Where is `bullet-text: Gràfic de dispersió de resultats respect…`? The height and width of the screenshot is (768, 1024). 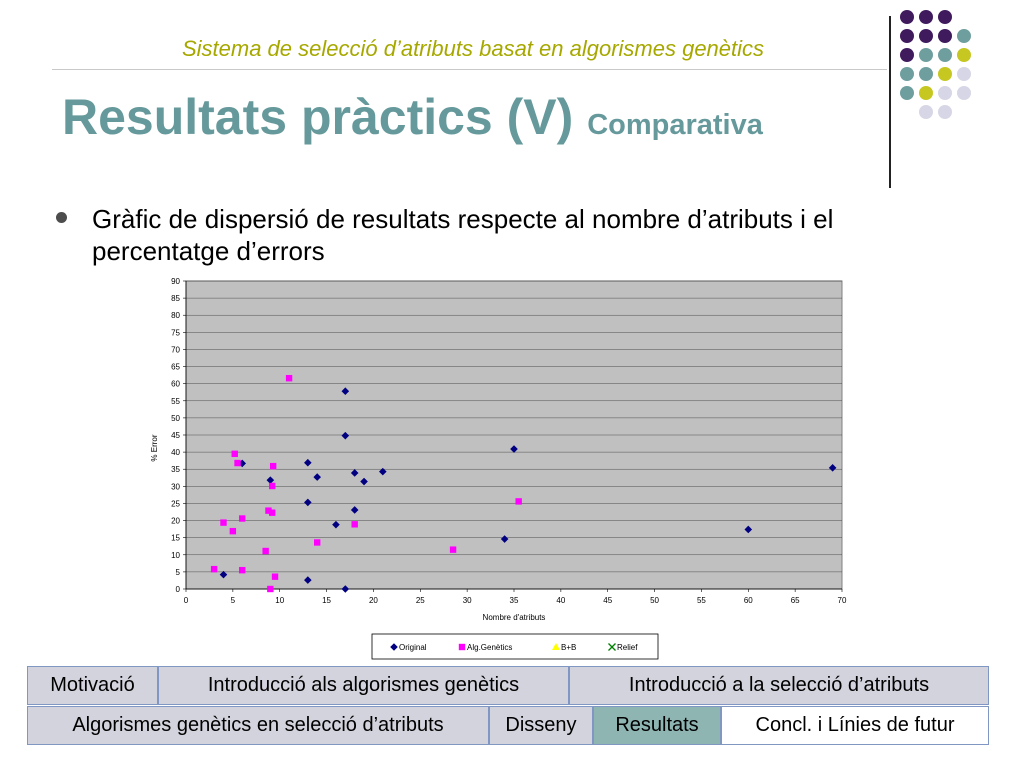
bullet-text: Gràfic de dispersió de resultats respect… is located at coordinates (463, 235).